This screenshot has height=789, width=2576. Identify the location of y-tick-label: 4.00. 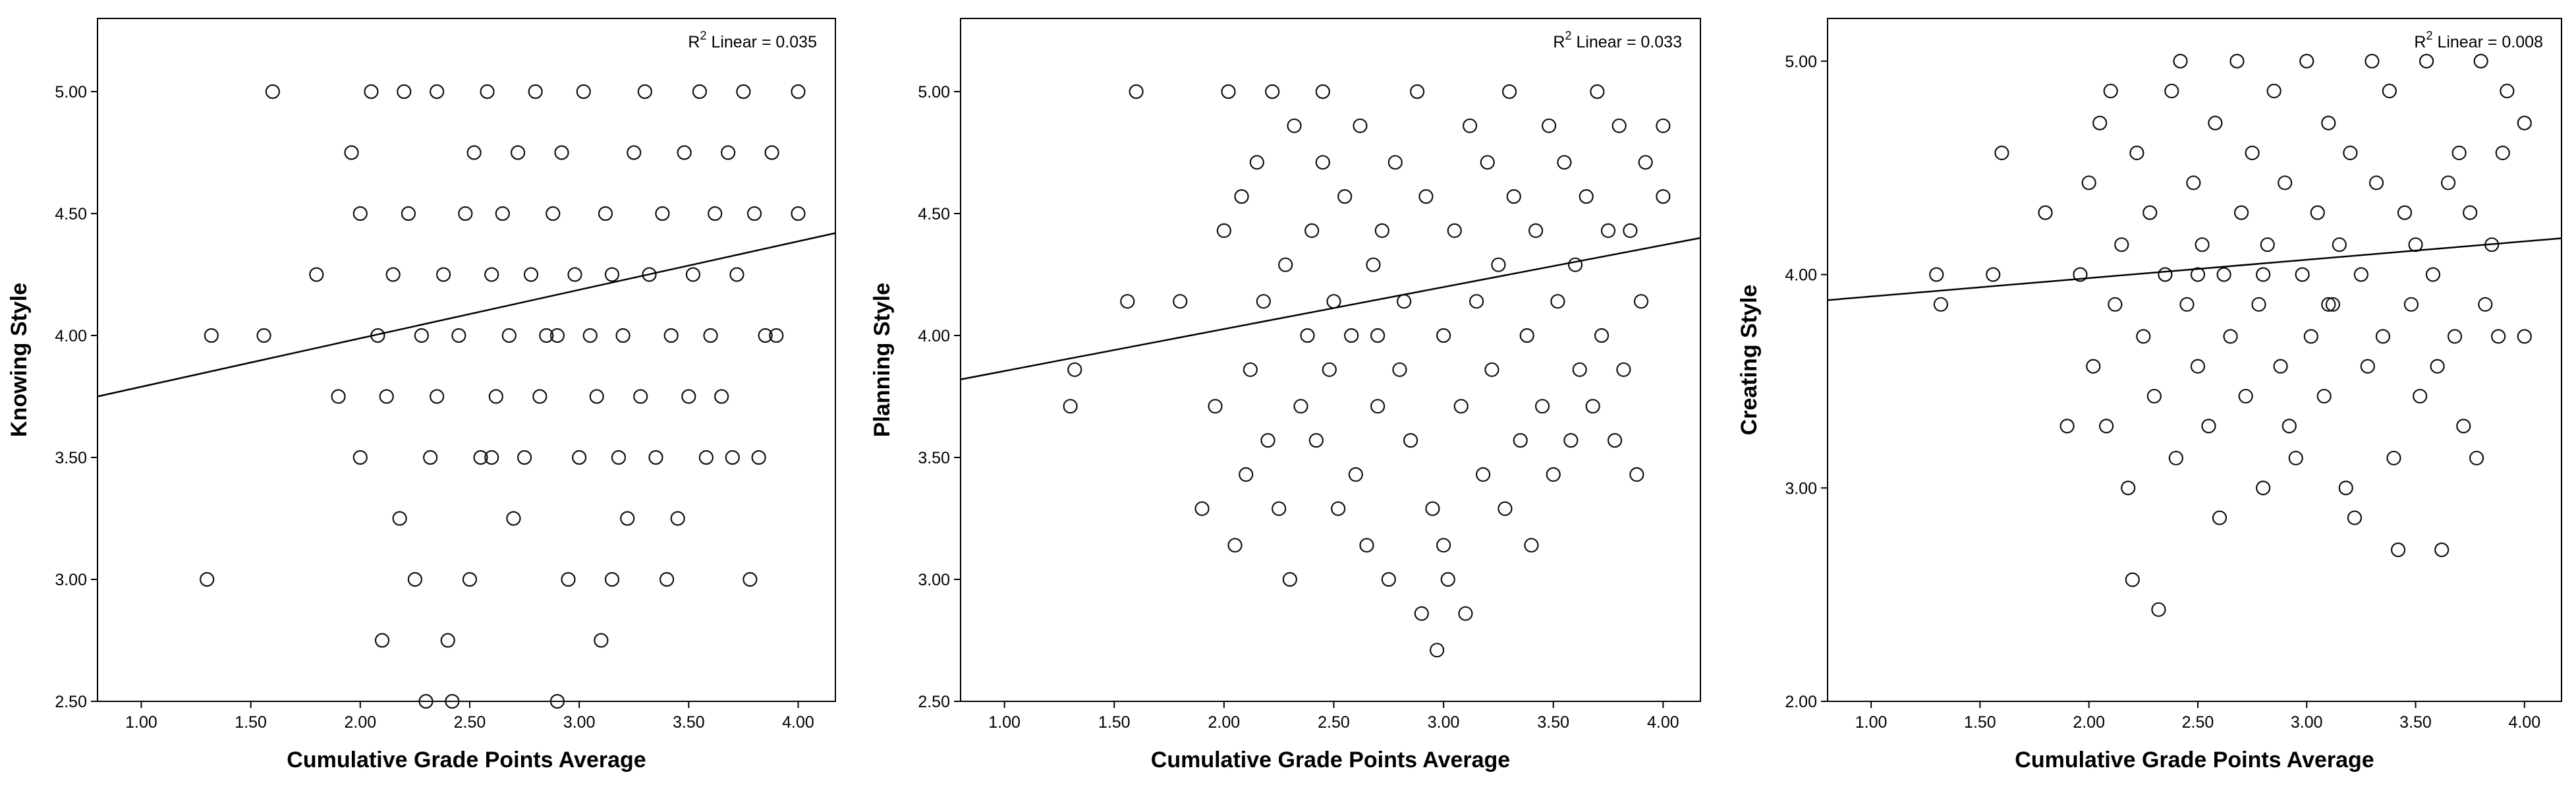
(71, 336).